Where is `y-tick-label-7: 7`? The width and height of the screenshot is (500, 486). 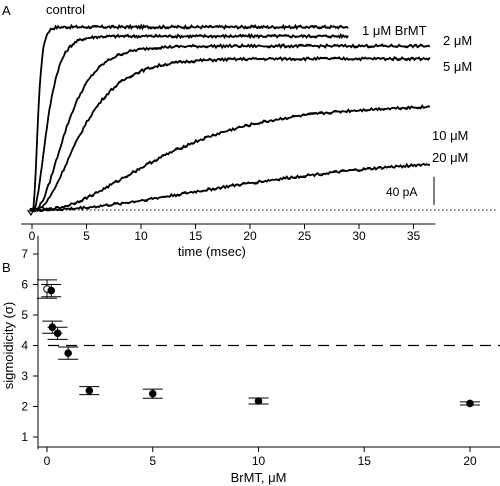
y-tick-label-7: 7 is located at coordinates (24, 254).